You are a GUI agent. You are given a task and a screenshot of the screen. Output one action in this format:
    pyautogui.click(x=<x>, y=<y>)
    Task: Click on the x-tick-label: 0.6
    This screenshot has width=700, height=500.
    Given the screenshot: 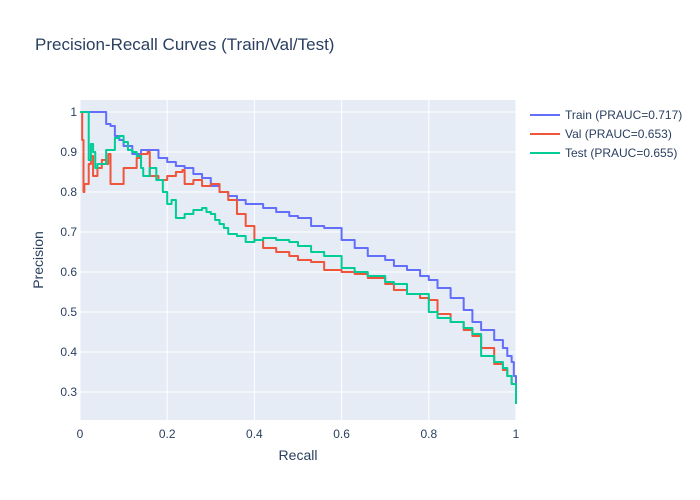 What is the action you would take?
    pyautogui.click(x=341, y=434)
    